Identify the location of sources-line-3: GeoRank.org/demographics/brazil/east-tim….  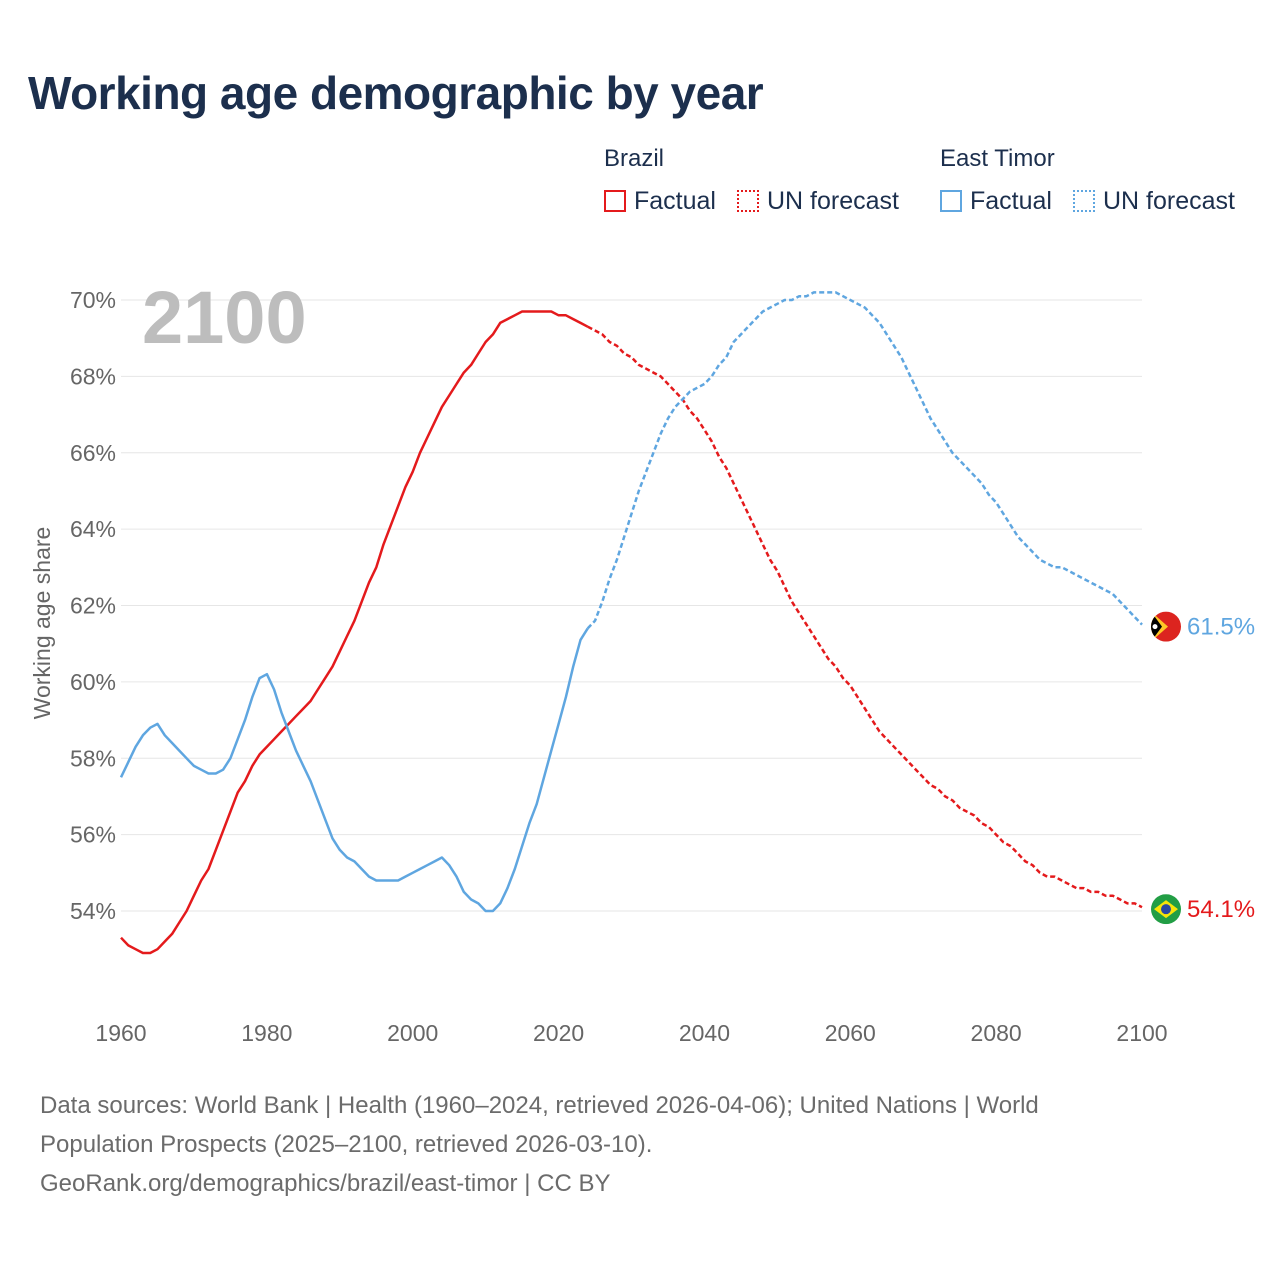
(325, 1183).